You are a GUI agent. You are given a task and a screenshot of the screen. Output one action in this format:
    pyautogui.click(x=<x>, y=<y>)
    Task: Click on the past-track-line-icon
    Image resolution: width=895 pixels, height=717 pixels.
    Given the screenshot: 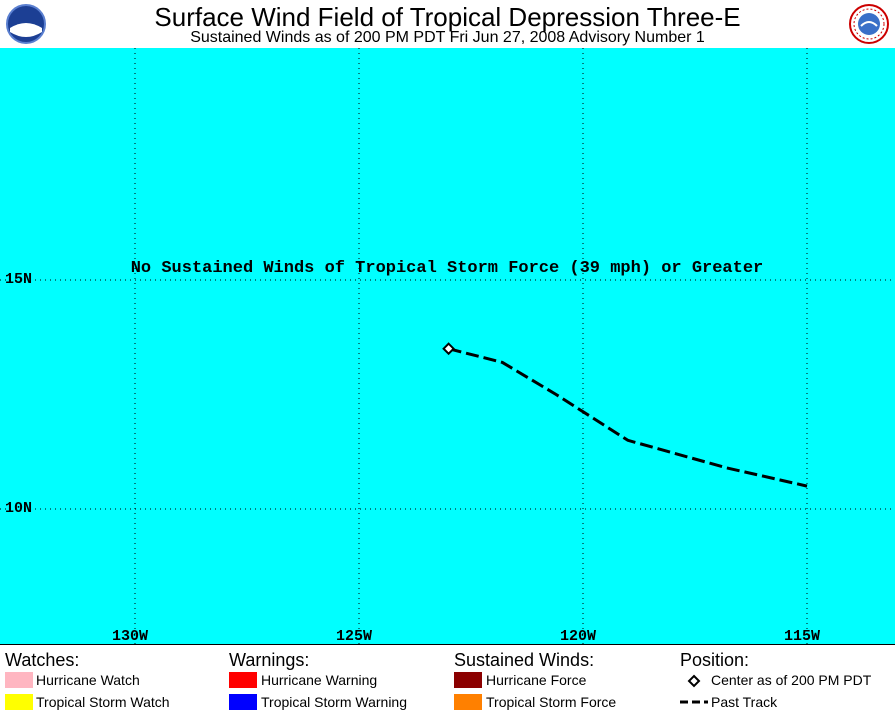 What is the action you would take?
    pyautogui.click(x=694, y=702)
    